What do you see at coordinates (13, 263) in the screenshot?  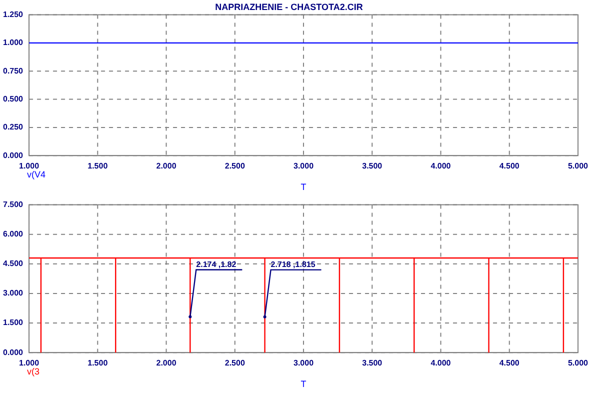 I see `y-tick-label: 4.500` at bounding box center [13, 263].